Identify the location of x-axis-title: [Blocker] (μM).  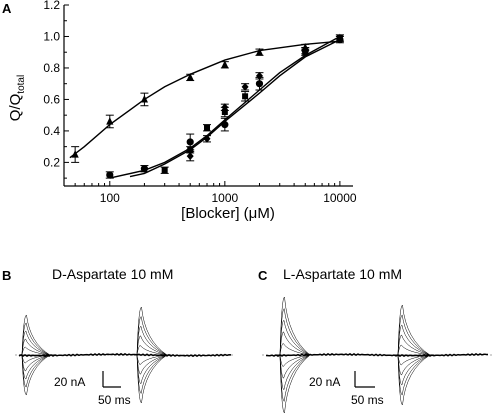
(228, 213).